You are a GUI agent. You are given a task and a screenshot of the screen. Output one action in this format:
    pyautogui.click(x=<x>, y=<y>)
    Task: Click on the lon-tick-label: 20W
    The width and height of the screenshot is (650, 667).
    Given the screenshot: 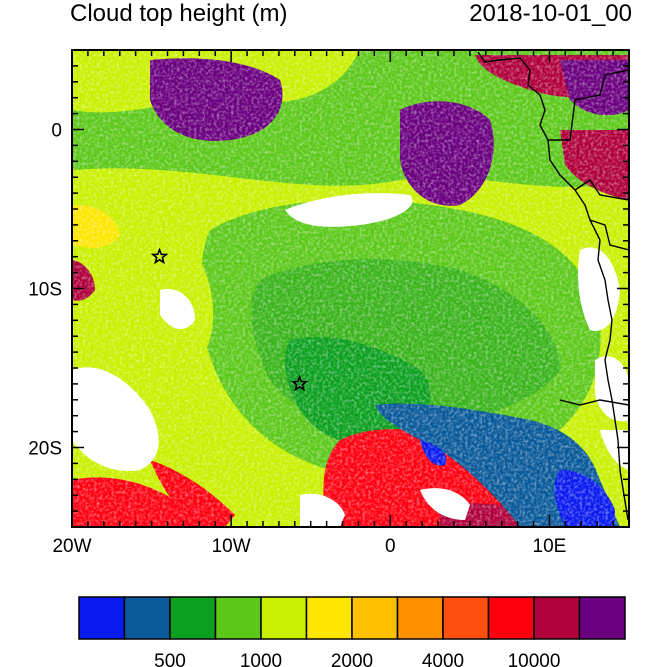 What is the action you would take?
    pyautogui.click(x=71, y=546)
    